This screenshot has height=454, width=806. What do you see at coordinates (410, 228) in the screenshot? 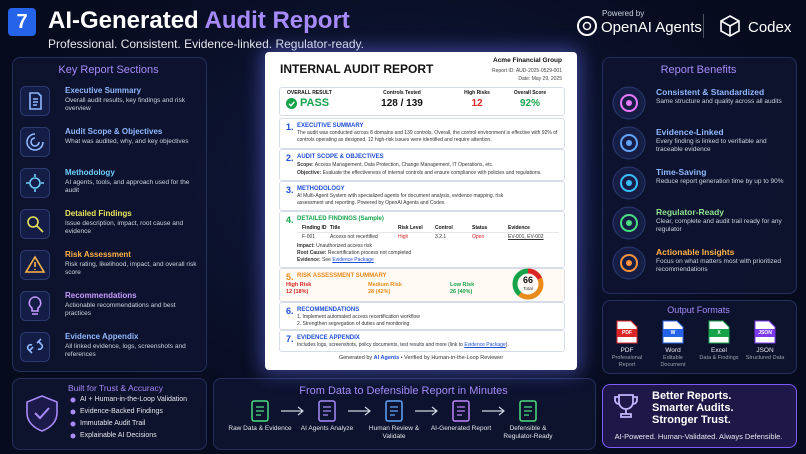
I see `table-header: Risk Level` at bounding box center [410, 228].